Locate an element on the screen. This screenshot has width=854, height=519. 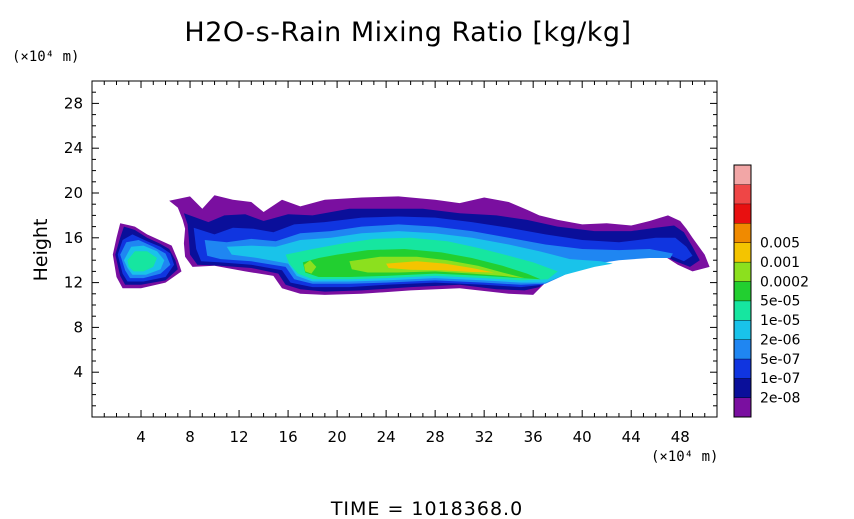
x-tick-label: 16 is located at coordinates (288, 437).